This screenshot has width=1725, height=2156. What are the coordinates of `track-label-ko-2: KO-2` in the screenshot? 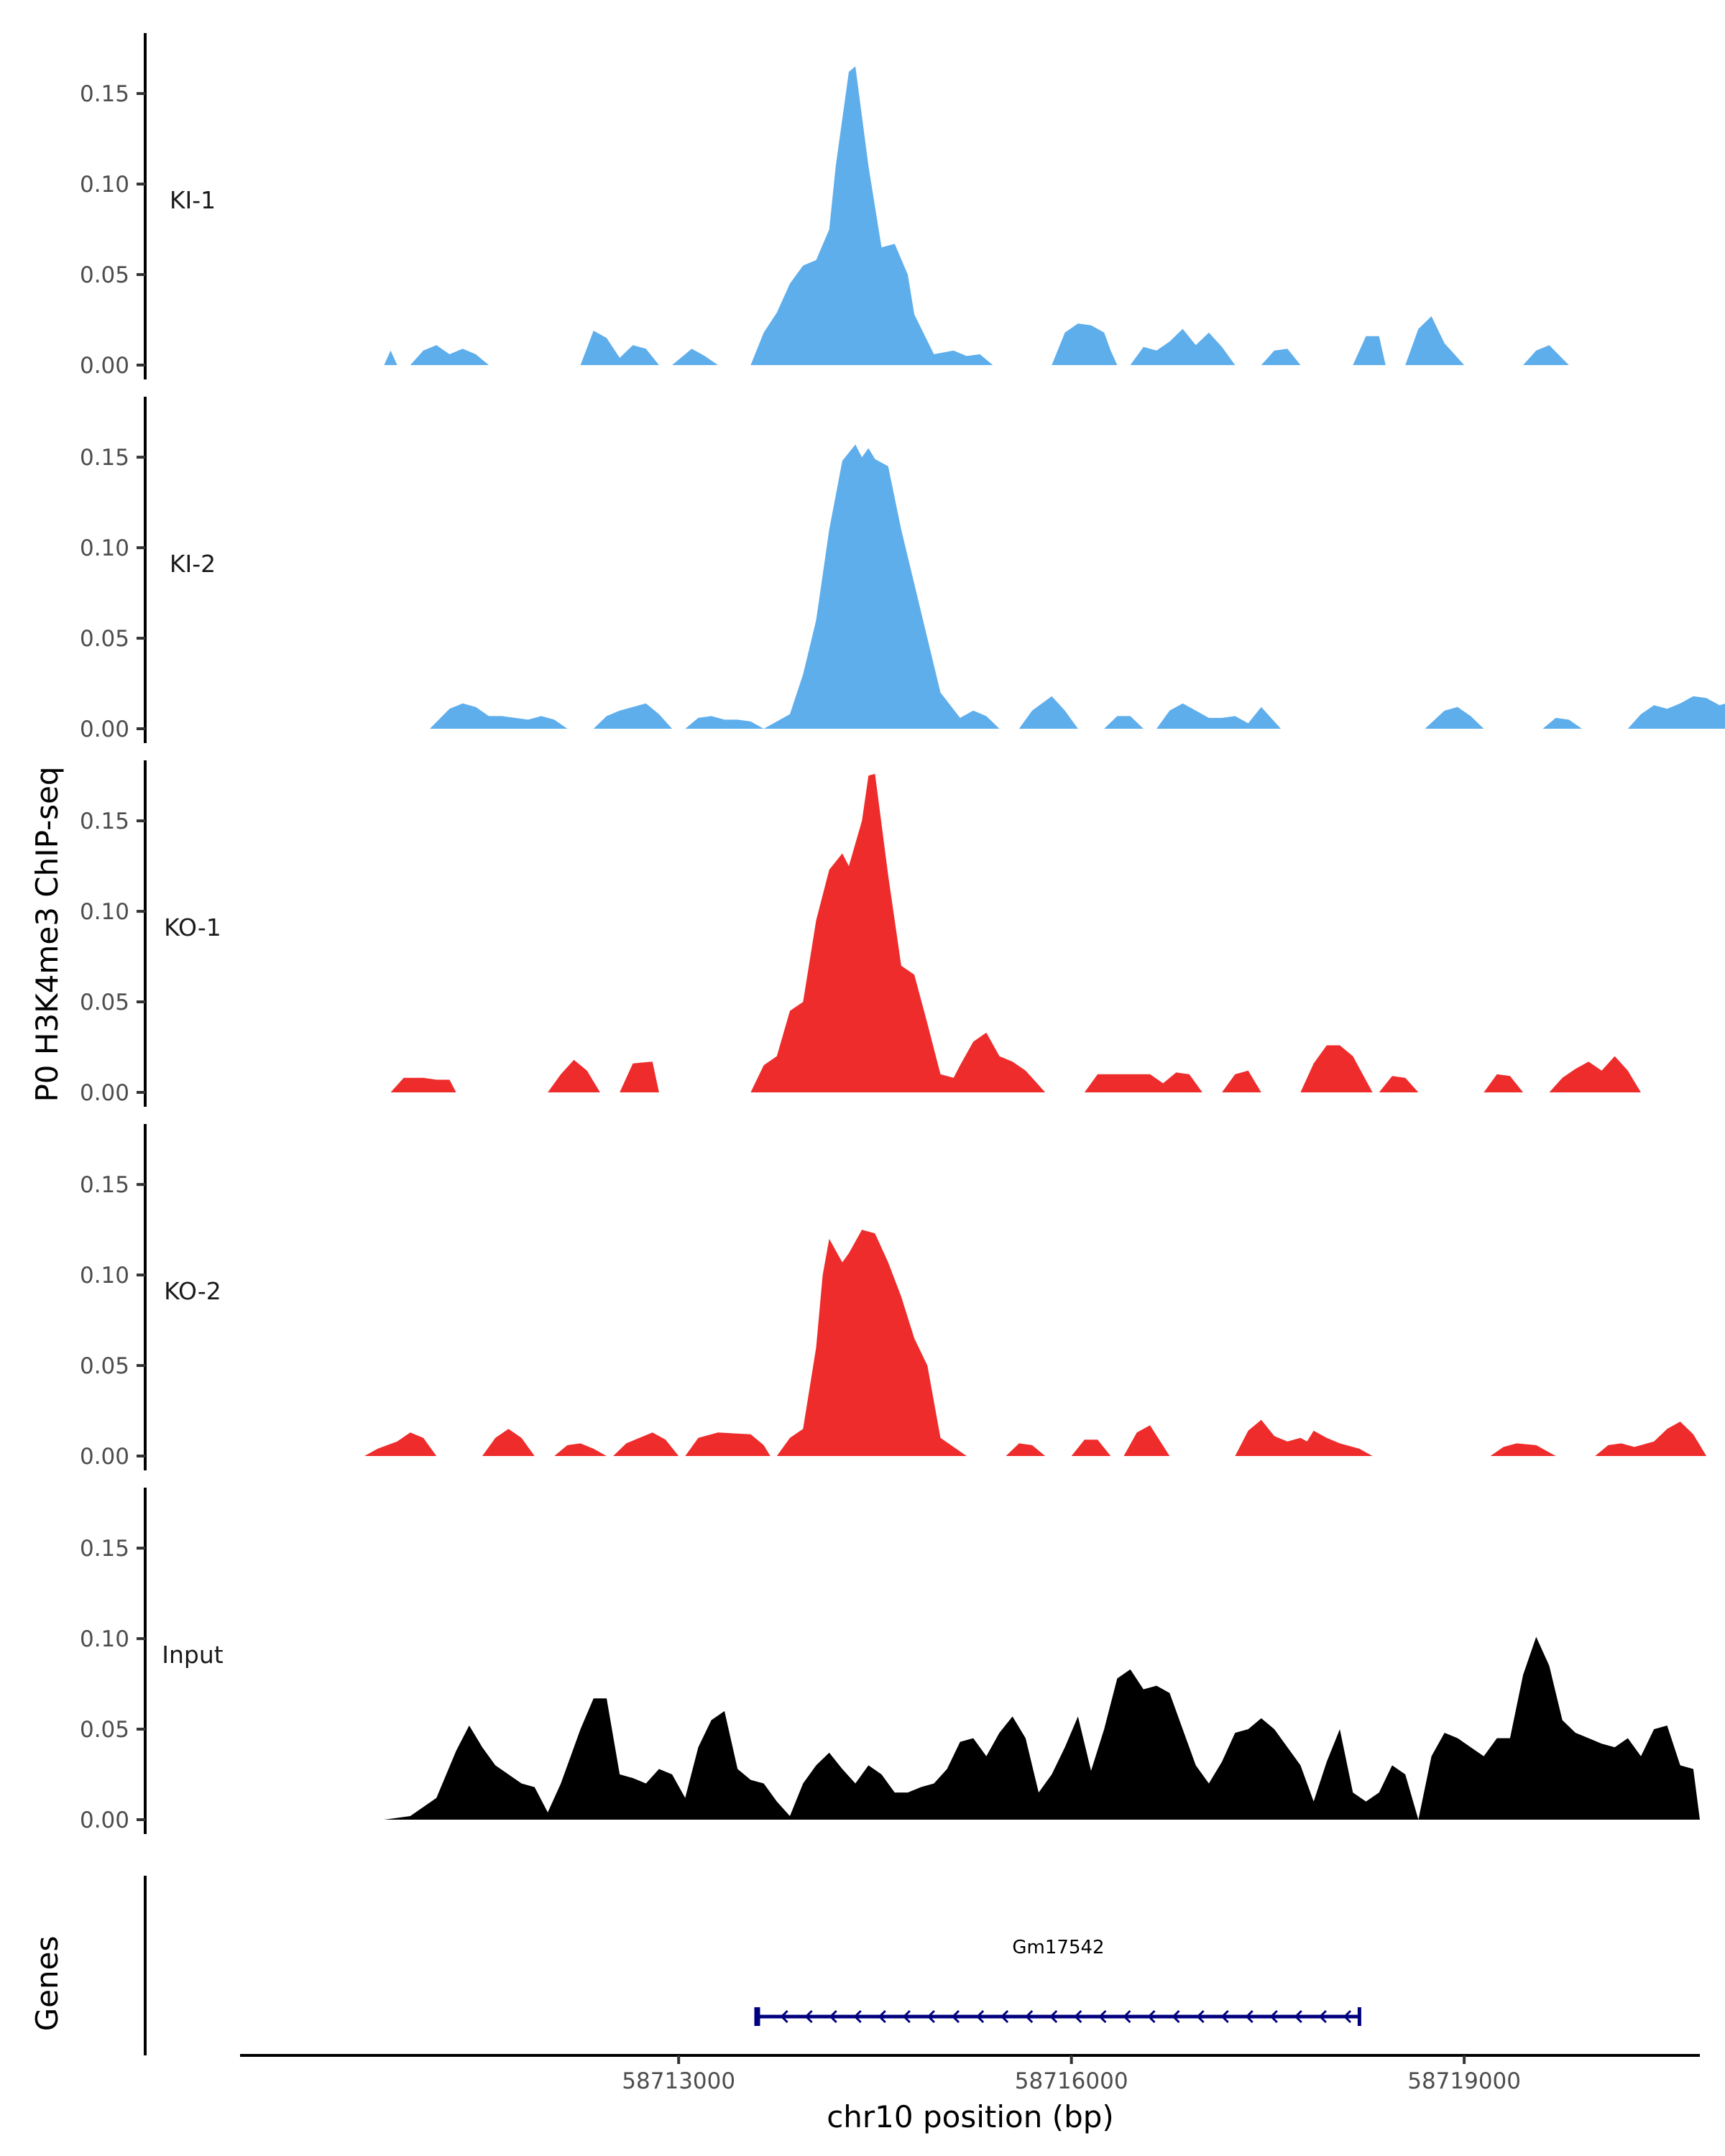 It's located at (192, 1291).